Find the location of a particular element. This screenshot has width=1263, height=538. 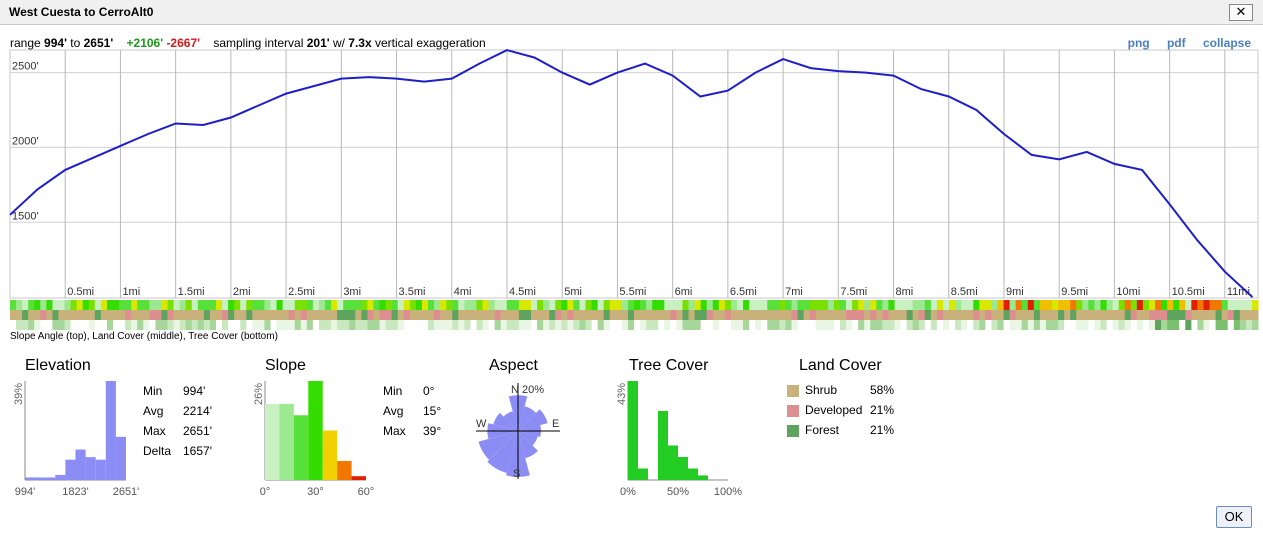

png-link: png is located at coordinates (1138, 43).